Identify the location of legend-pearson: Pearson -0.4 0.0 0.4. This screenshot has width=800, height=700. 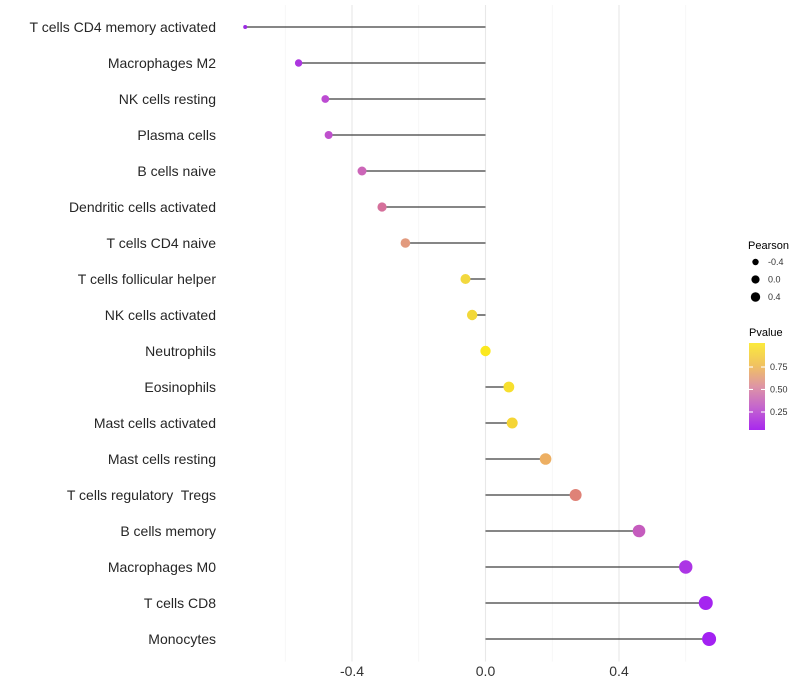
(768, 271).